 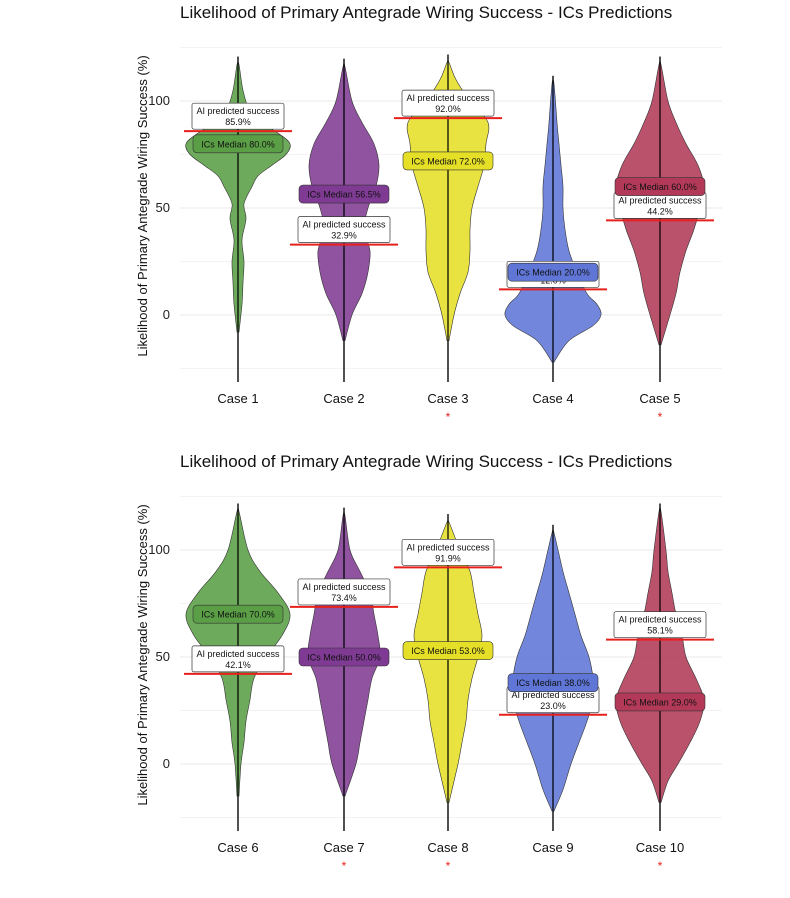 I want to click on chart2-ai-value-text: 58.1%, so click(x=660, y=631).